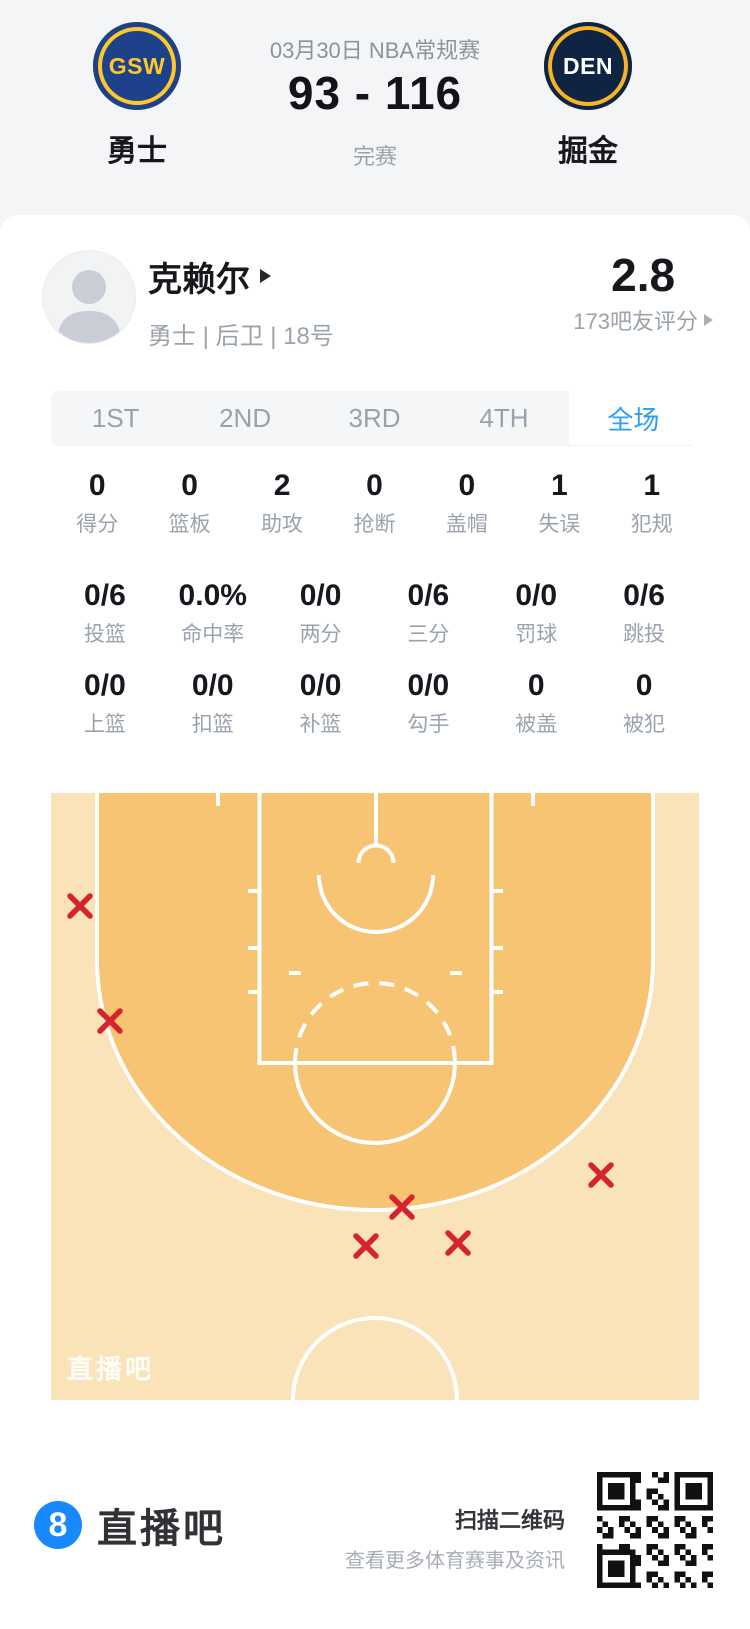 The image size is (750, 1629). I want to click on away-team-logo: DEN, so click(588, 66).